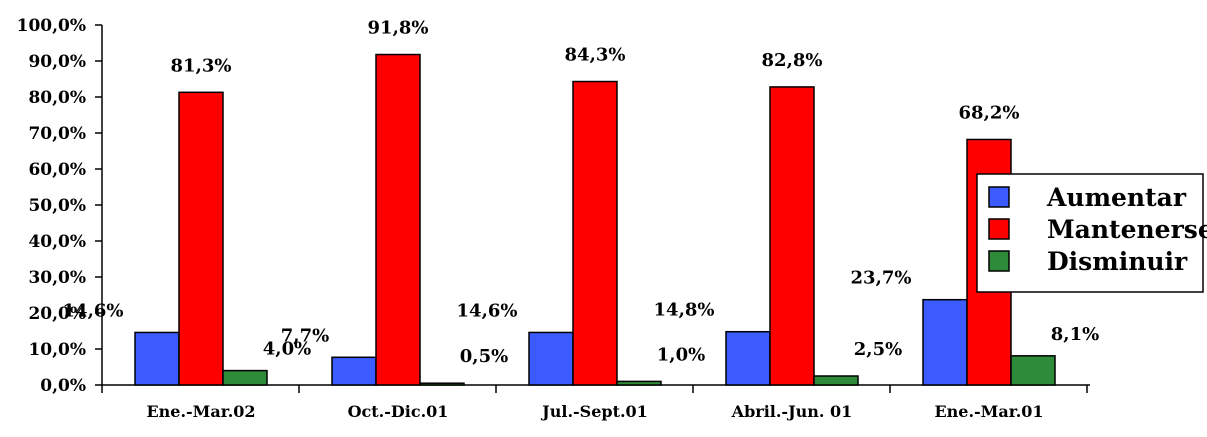  Describe the element at coordinates (57, 350) in the screenshot. I see `y-tick-label: 10,0%` at that location.